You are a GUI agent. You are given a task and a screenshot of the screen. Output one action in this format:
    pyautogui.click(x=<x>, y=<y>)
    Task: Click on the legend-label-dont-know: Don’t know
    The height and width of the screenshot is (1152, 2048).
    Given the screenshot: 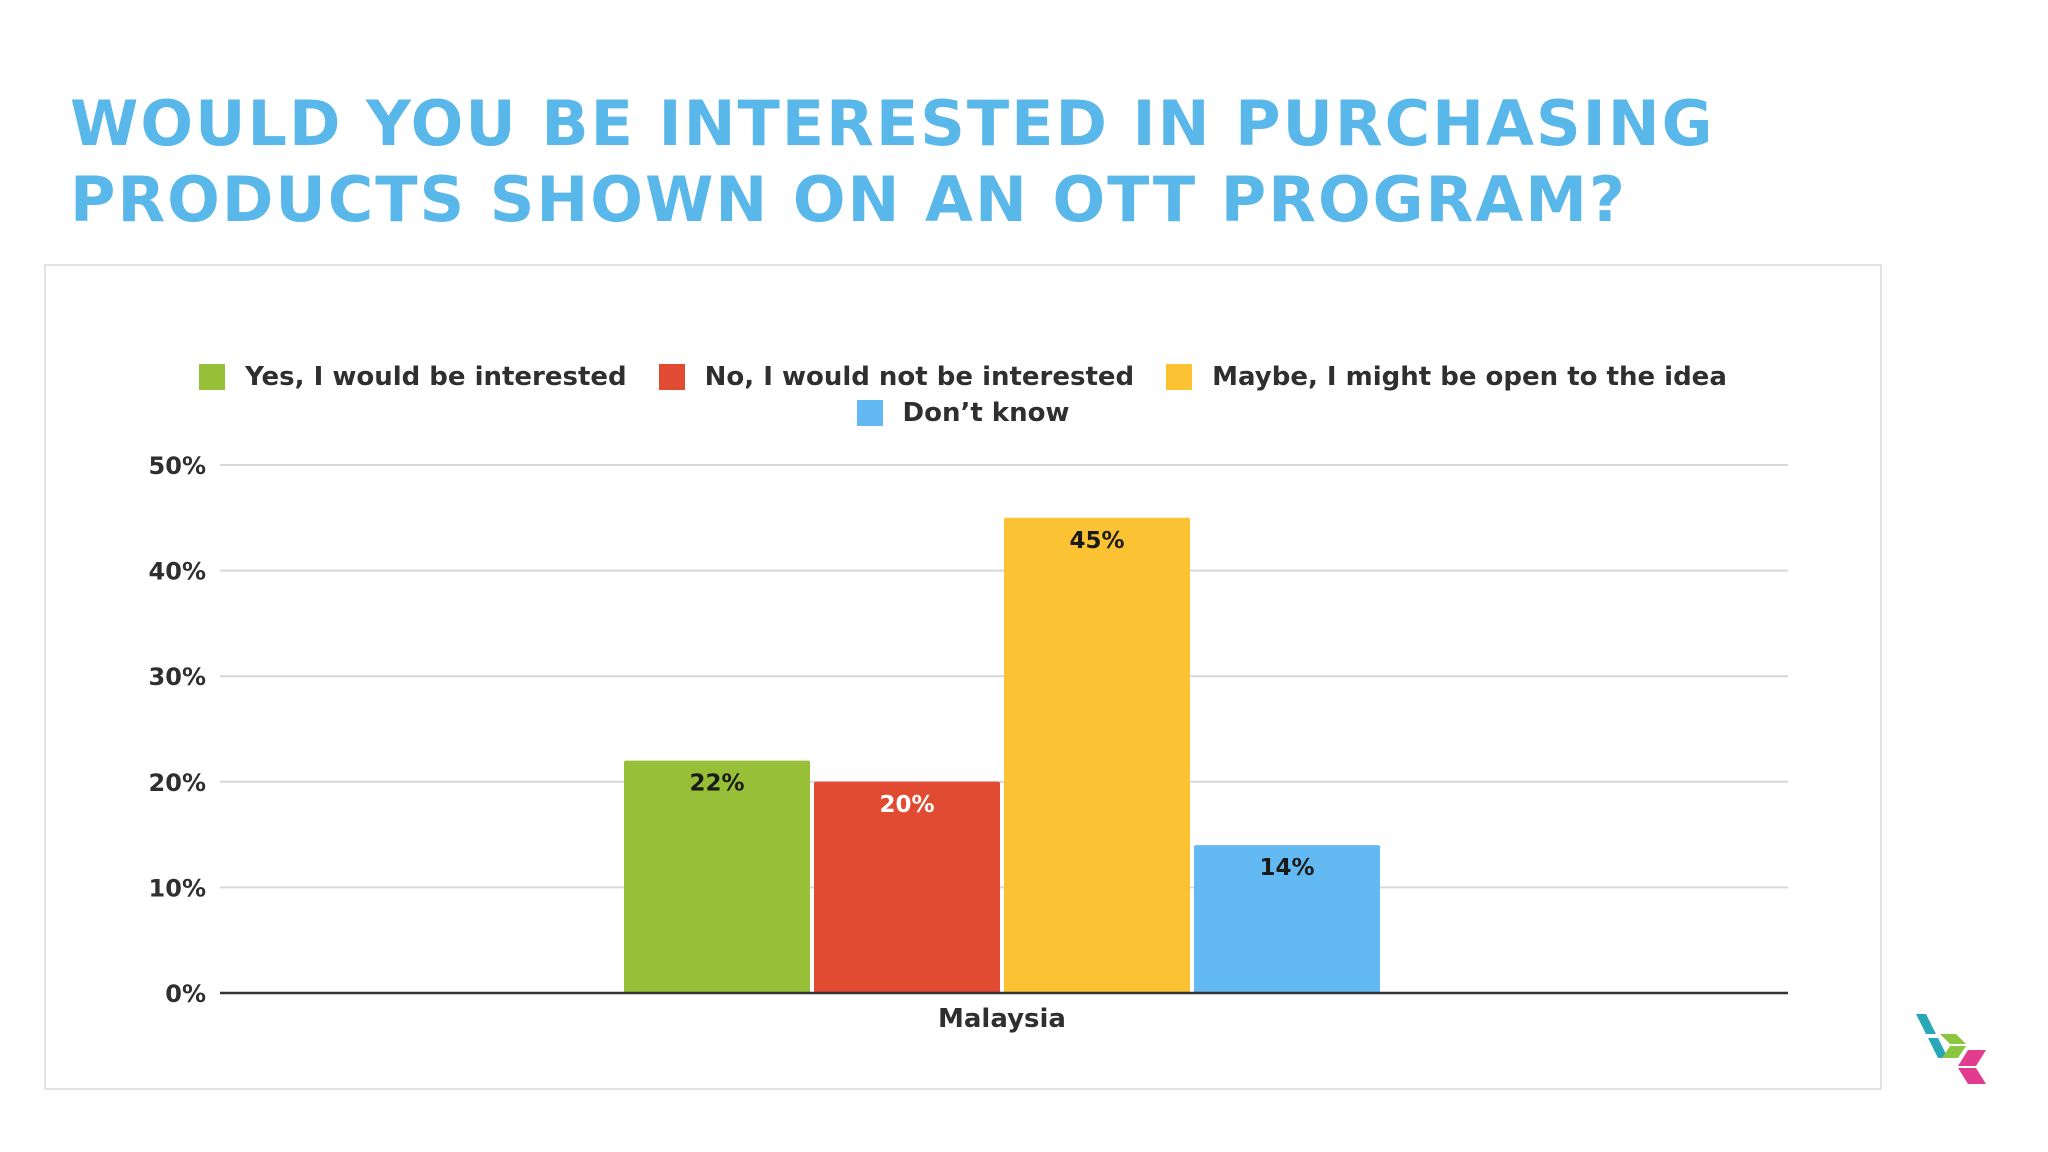 What is the action you would take?
    pyautogui.click(x=986, y=413)
    